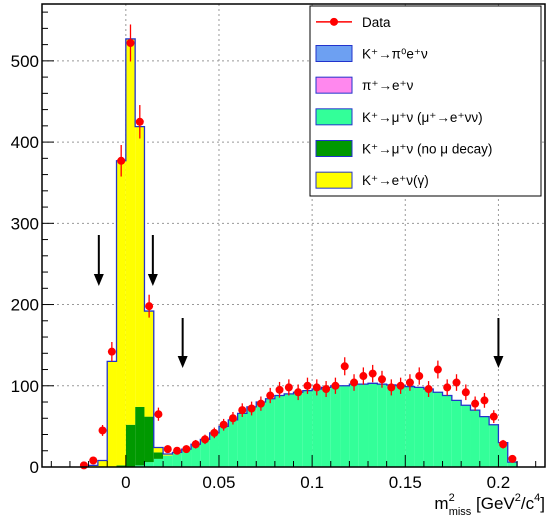 This screenshot has height=522, width=550. What do you see at coordinates (537, 498) in the screenshot?
I see `x-title-unit-sup2: 4` at bounding box center [537, 498].